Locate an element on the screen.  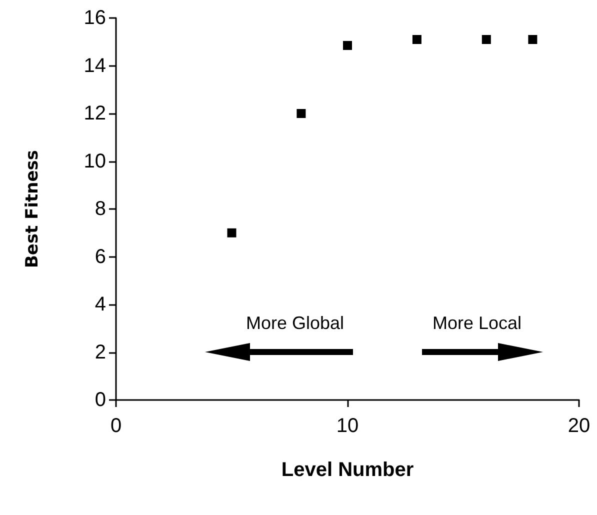
y-axis-title: Best Fitness is located at coordinates (32, 209).